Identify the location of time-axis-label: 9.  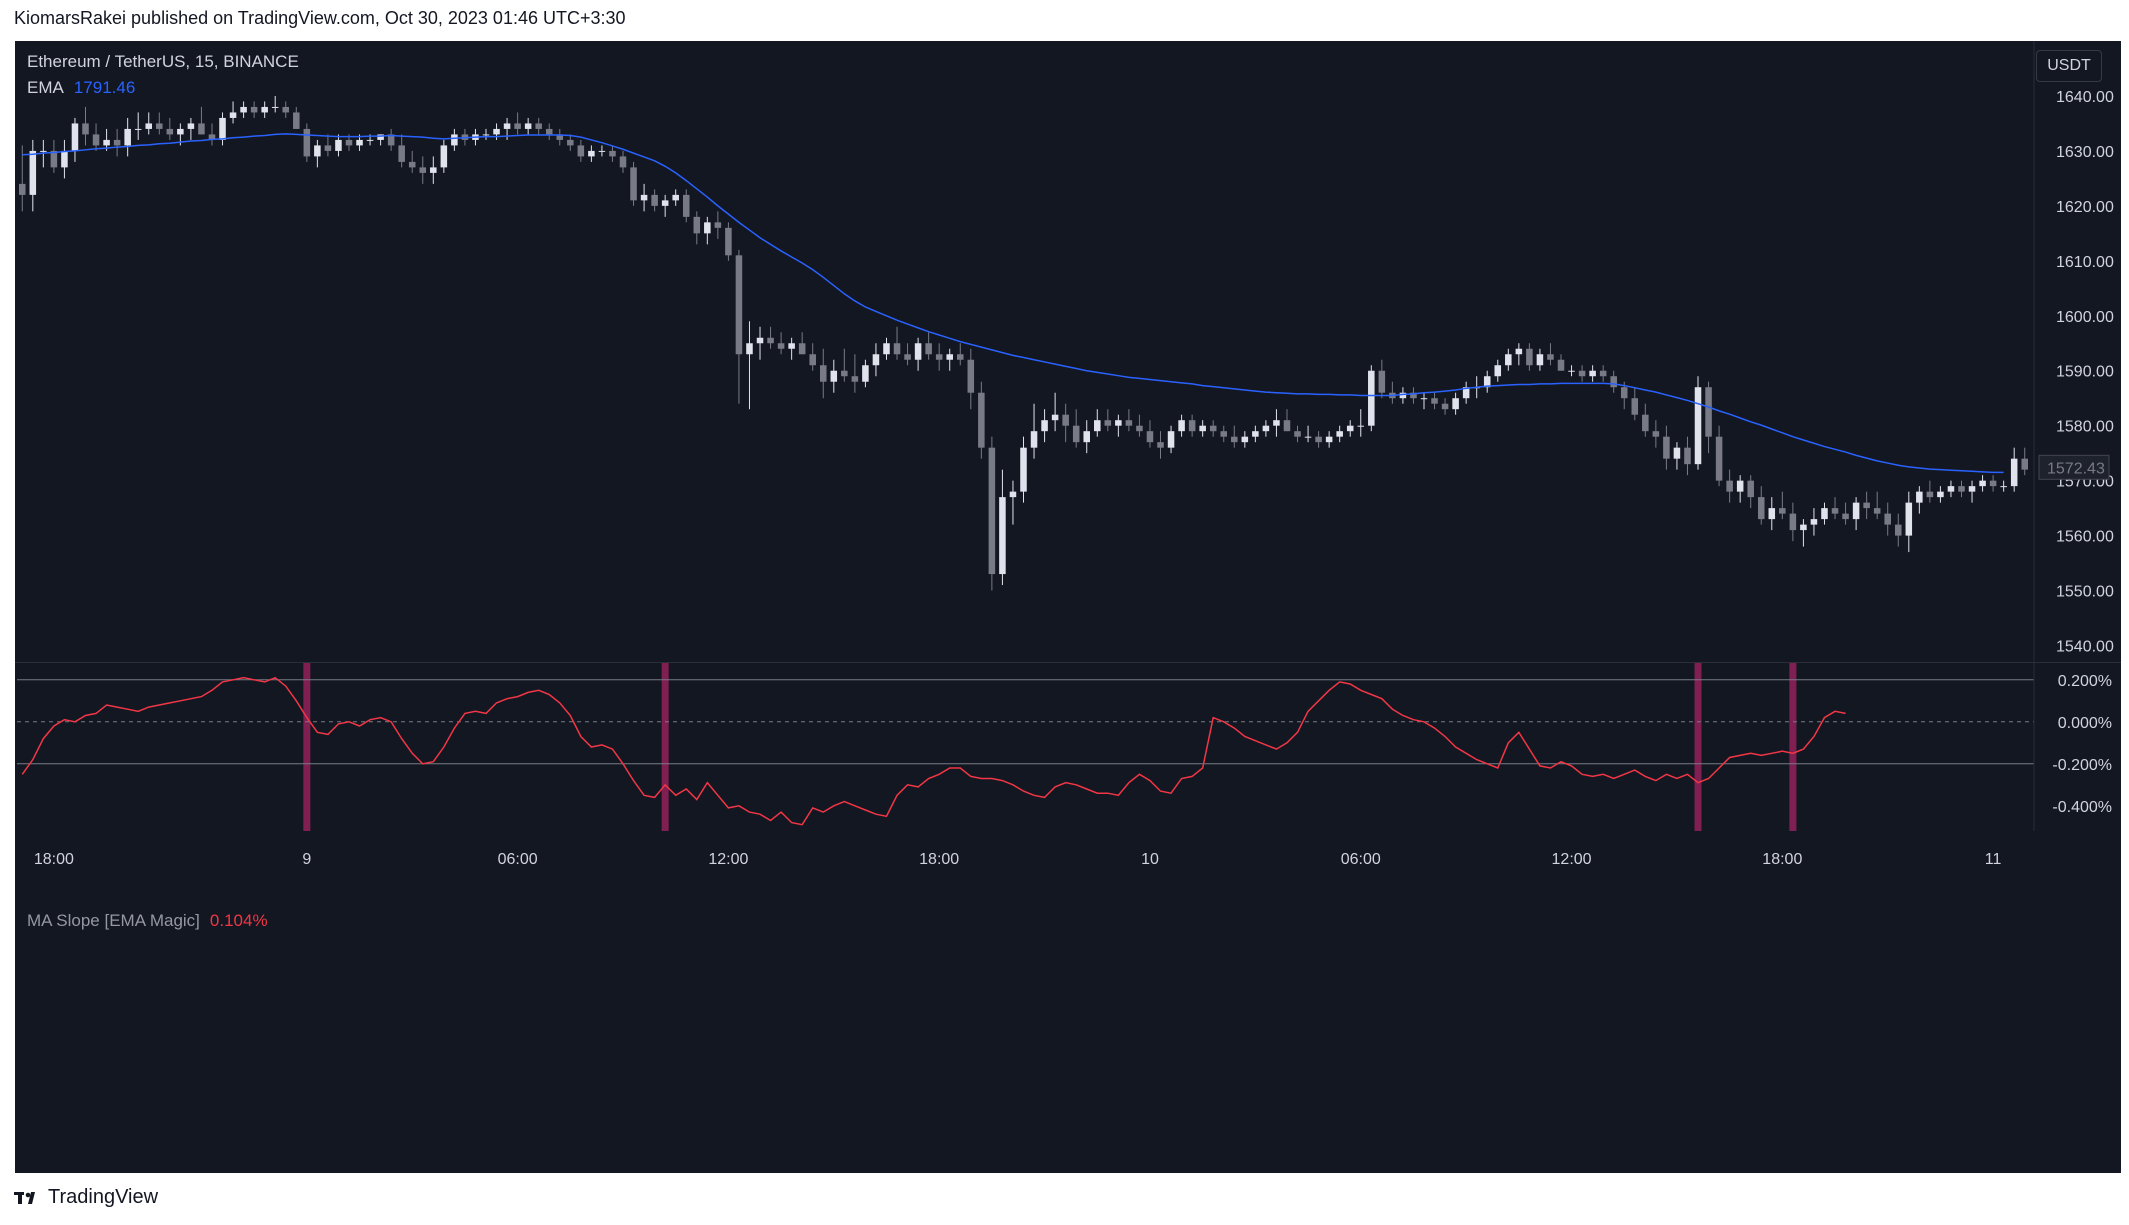
(306, 859).